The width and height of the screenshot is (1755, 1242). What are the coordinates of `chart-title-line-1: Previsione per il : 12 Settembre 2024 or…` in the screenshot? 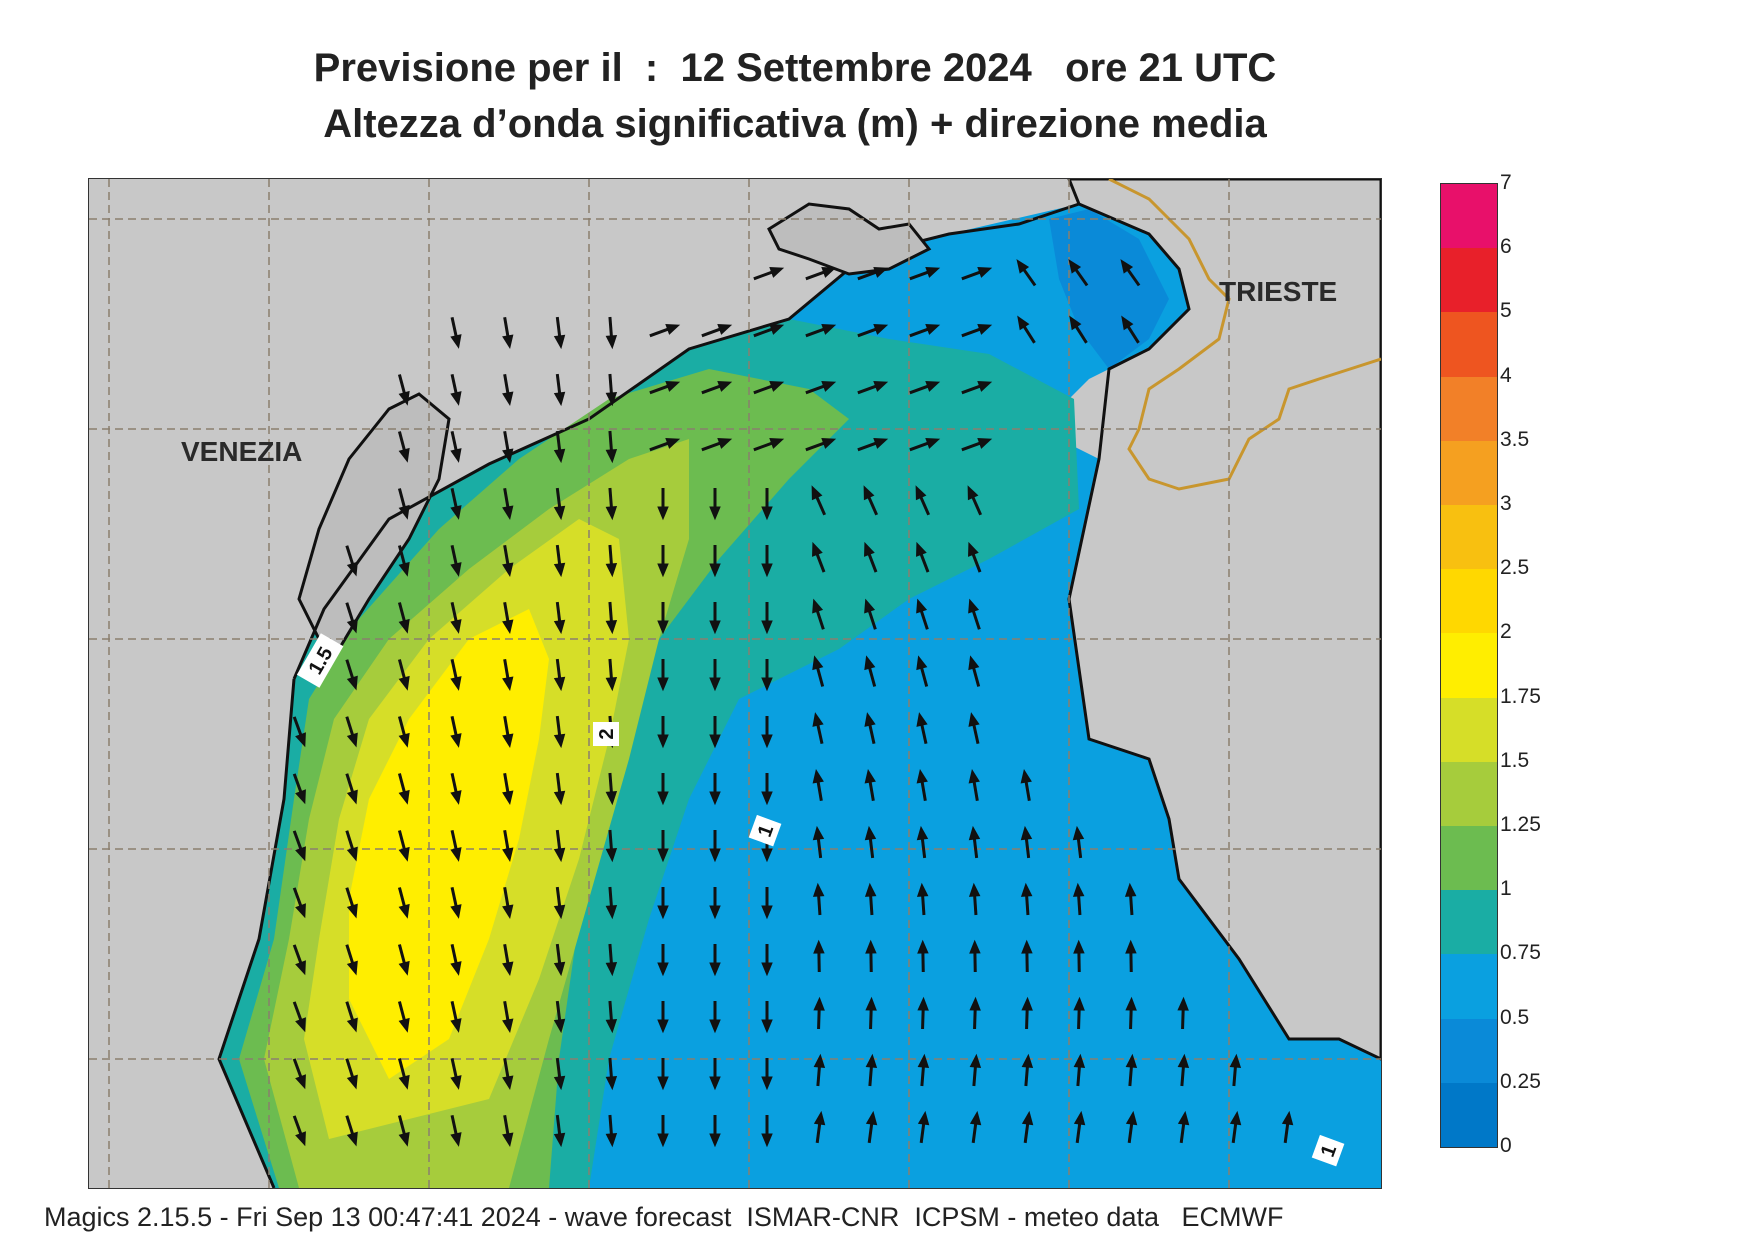 It's located at (795, 68).